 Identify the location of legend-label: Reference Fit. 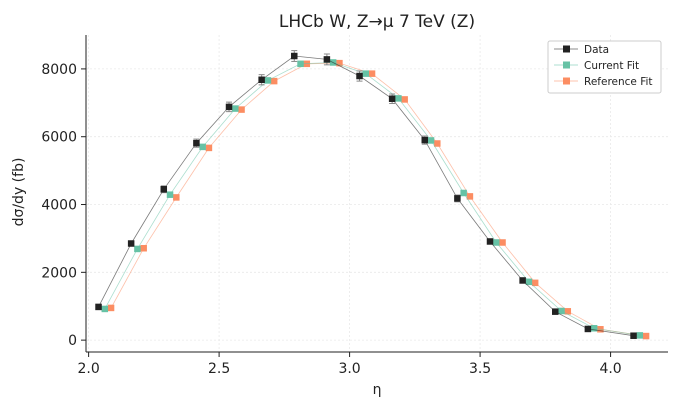
(618, 82).